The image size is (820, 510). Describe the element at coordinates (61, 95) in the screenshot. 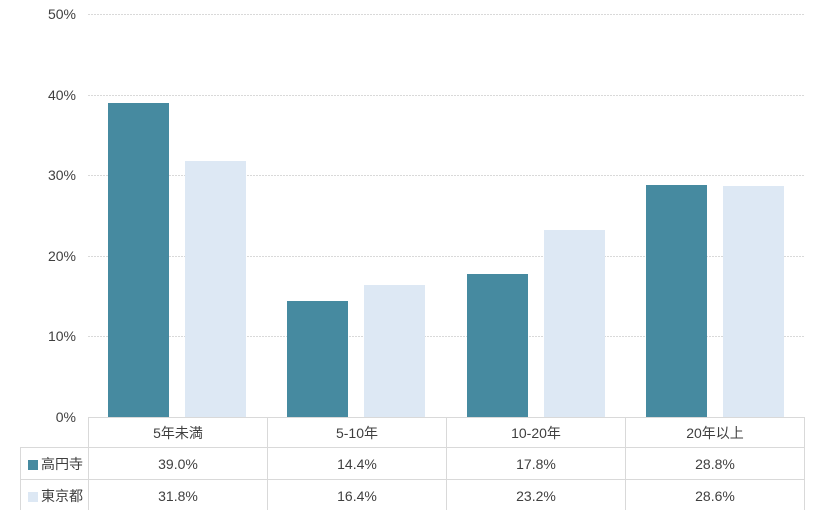

I see `y-tick-label: 40%` at that location.